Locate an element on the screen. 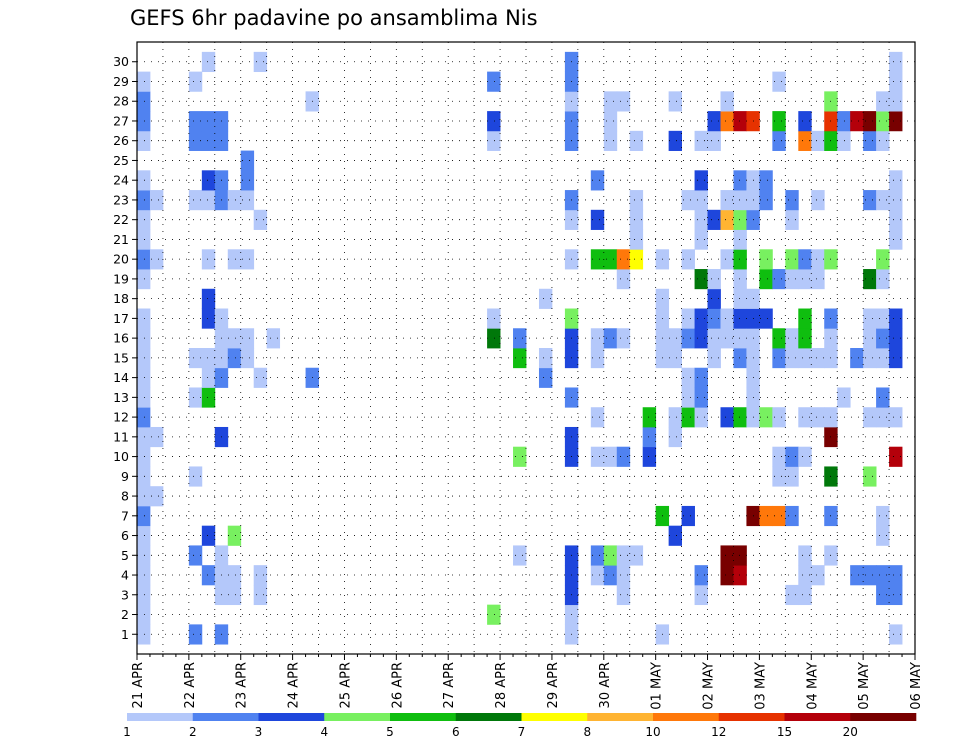  colorbar-swatch is located at coordinates (225, 717).